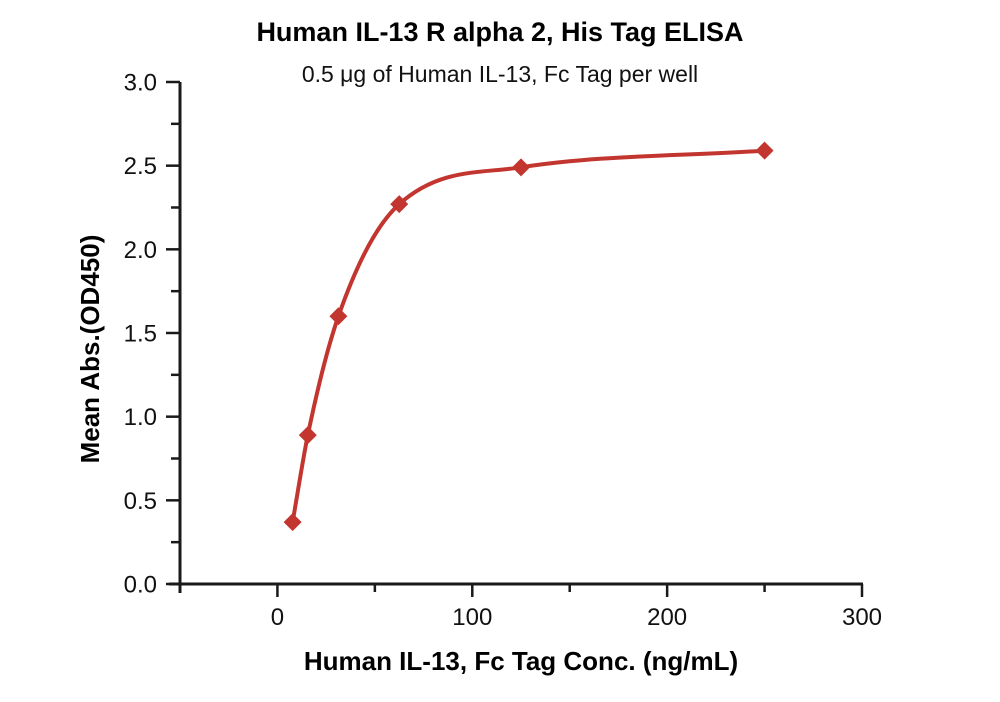 Image resolution: width=1000 pixels, height=702 pixels. What do you see at coordinates (500, 74) in the screenshot?
I see `chart-subtitle: 0.5 μg of Human IL-13, Fc Tag per well` at bounding box center [500, 74].